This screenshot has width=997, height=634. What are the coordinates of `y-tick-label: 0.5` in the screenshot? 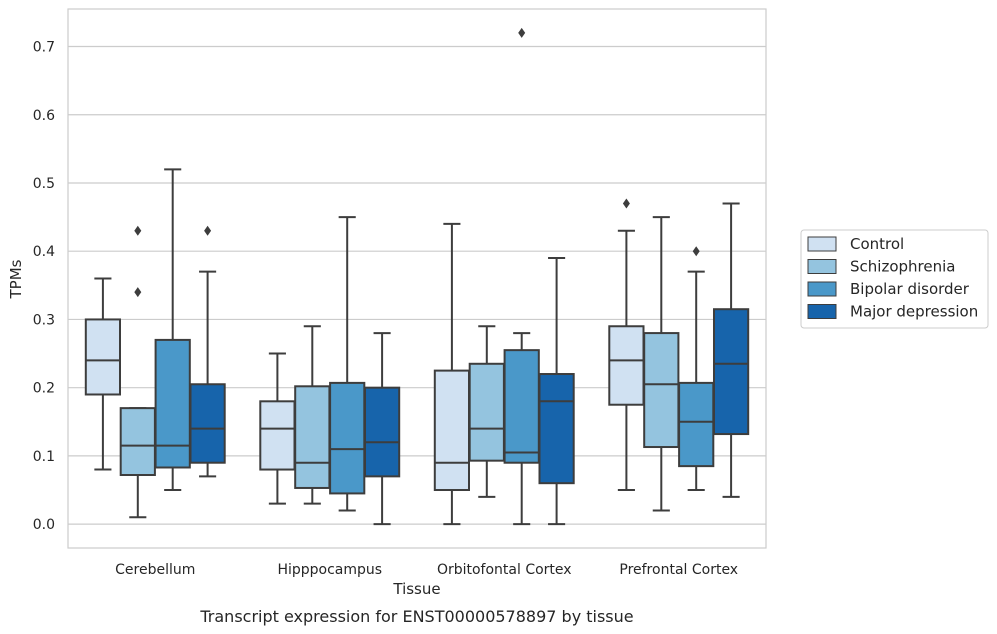 It's located at (44, 184).